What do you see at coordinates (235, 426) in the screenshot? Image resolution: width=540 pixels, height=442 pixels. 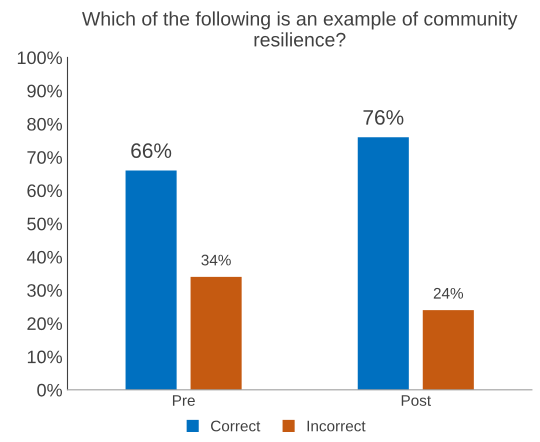 I see `legend-label: Correct` at bounding box center [235, 426].